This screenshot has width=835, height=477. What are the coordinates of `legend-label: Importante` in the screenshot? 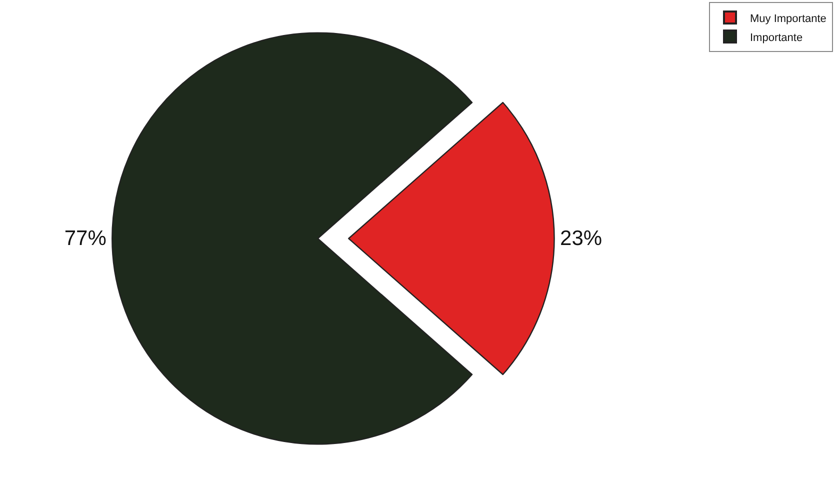 It's located at (776, 38).